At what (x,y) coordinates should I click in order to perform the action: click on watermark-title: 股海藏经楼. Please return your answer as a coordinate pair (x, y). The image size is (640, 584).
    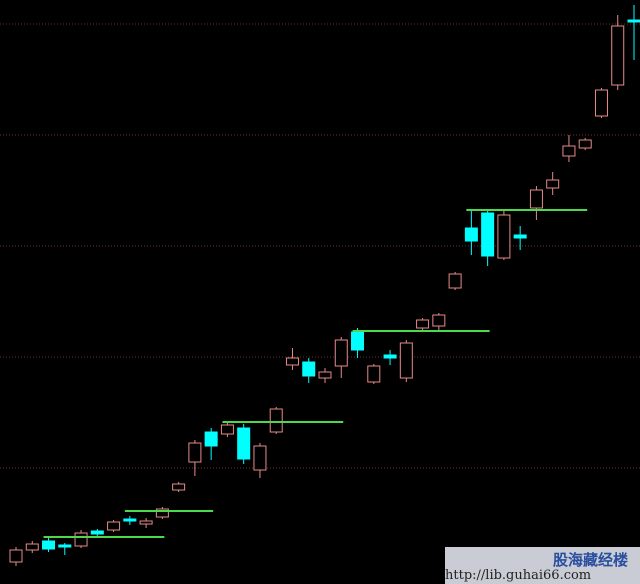
    Looking at the image, I should click on (590, 560).